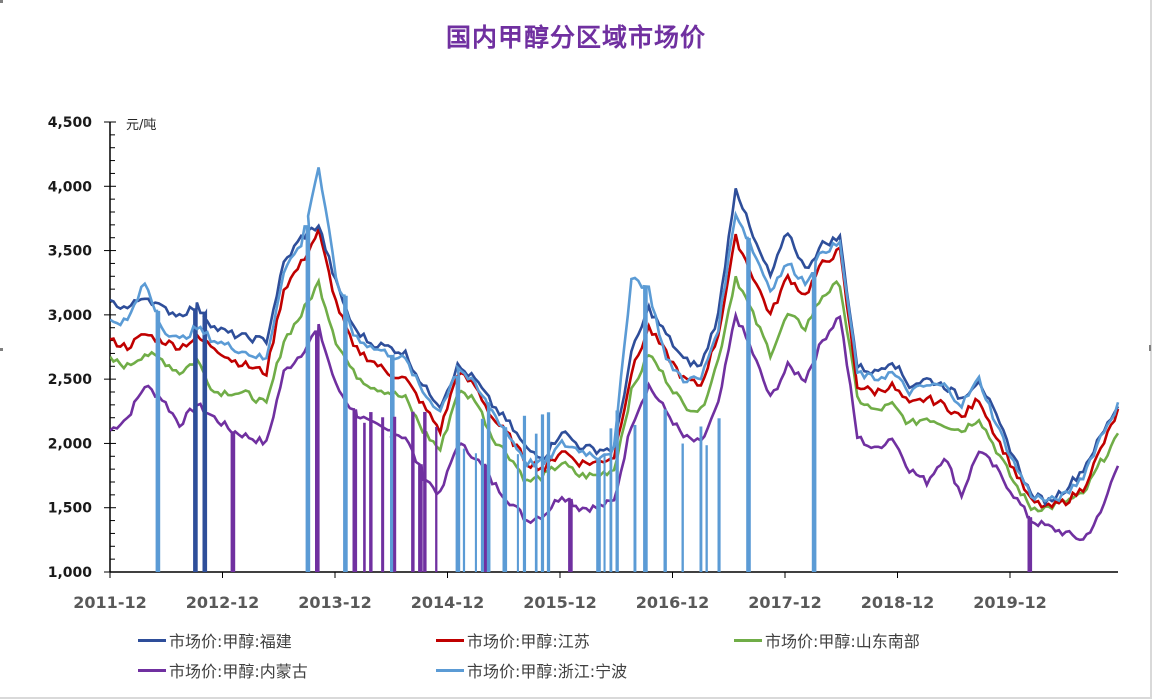  What do you see at coordinates (1150, 348) in the screenshot?
I see `edge-mark-right` at bounding box center [1150, 348].